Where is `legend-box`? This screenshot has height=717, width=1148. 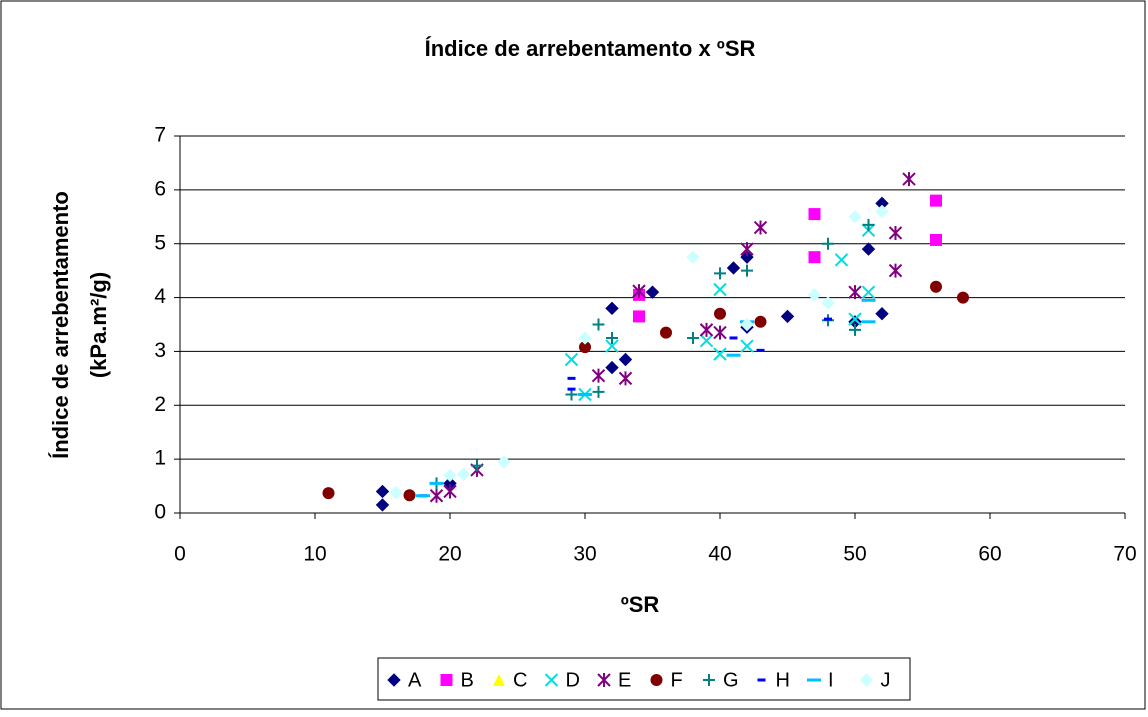 legend-box is located at coordinates (644, 679).